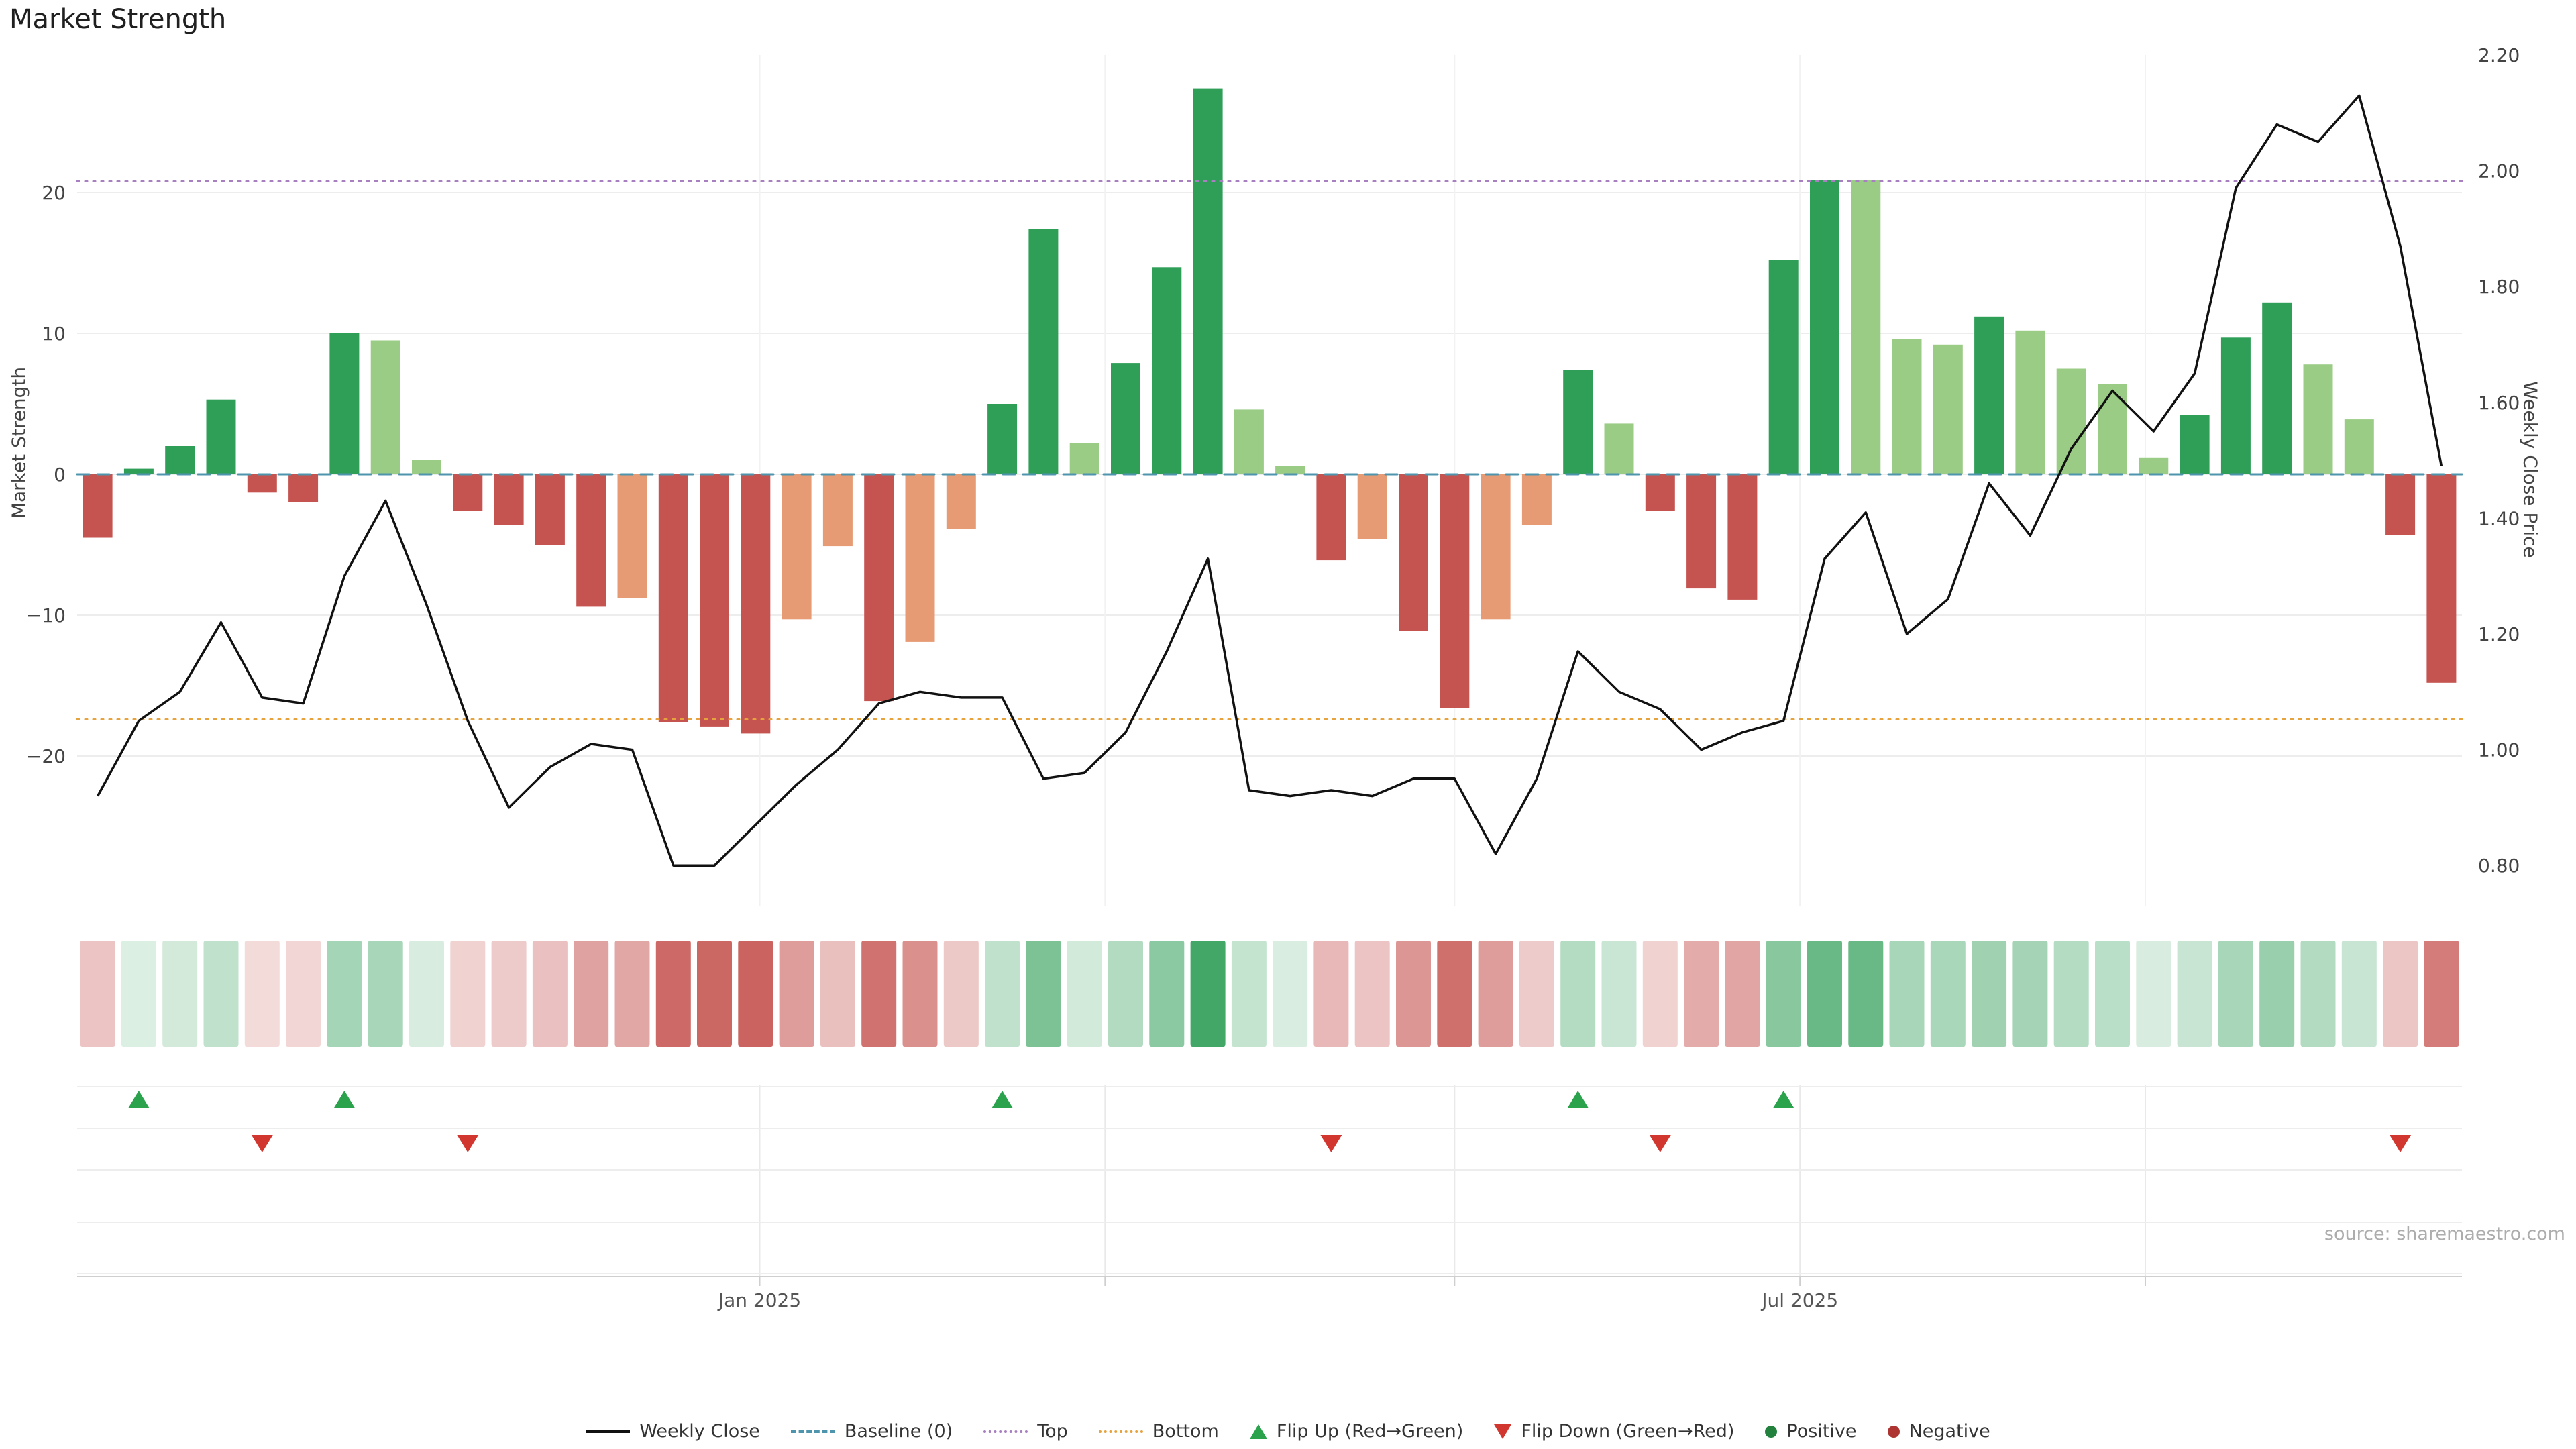  I want to click on legend-item: Bottom, so click(1158, 1431).